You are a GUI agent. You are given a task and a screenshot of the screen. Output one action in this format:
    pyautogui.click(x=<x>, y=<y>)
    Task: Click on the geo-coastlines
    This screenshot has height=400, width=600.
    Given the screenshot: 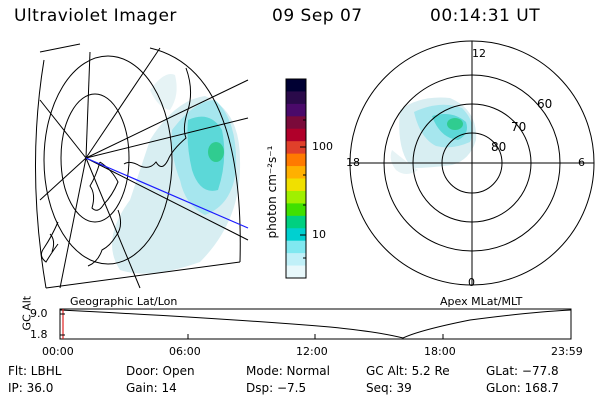 What is the action you would take?
    pyautogui.click(x=116, y=167)
    